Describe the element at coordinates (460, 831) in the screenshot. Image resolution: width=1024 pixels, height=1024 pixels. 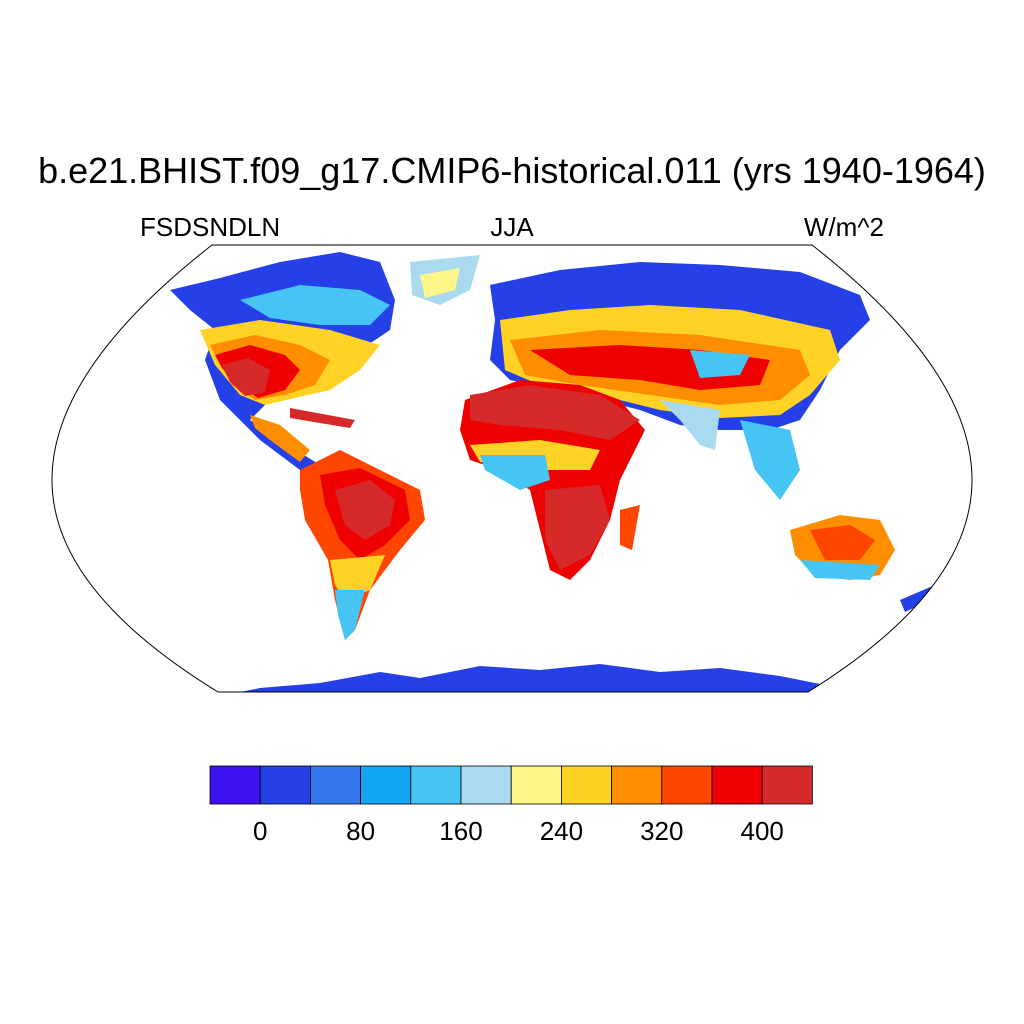
I see `colorbar-tick-label: 160` at that location.